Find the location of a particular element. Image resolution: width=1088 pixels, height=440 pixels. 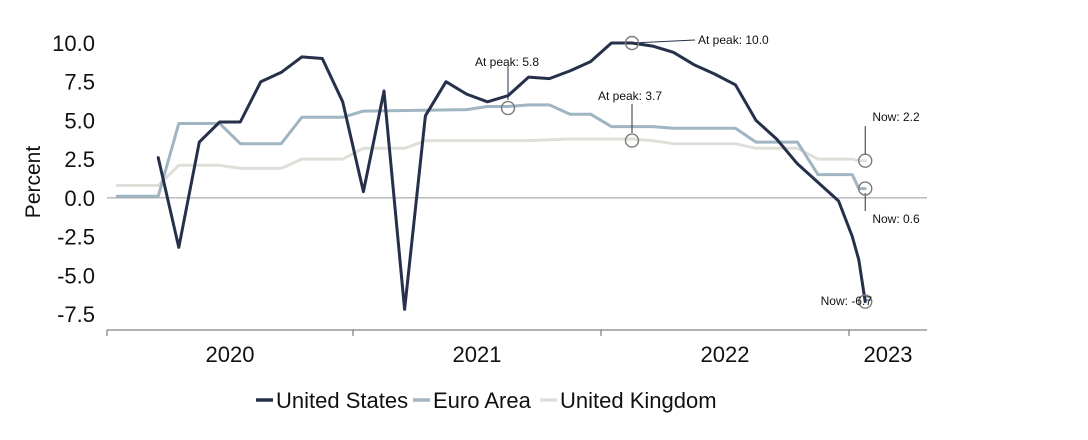

annotation-label: Now: 0.6 is located at coordinates (896, 219).